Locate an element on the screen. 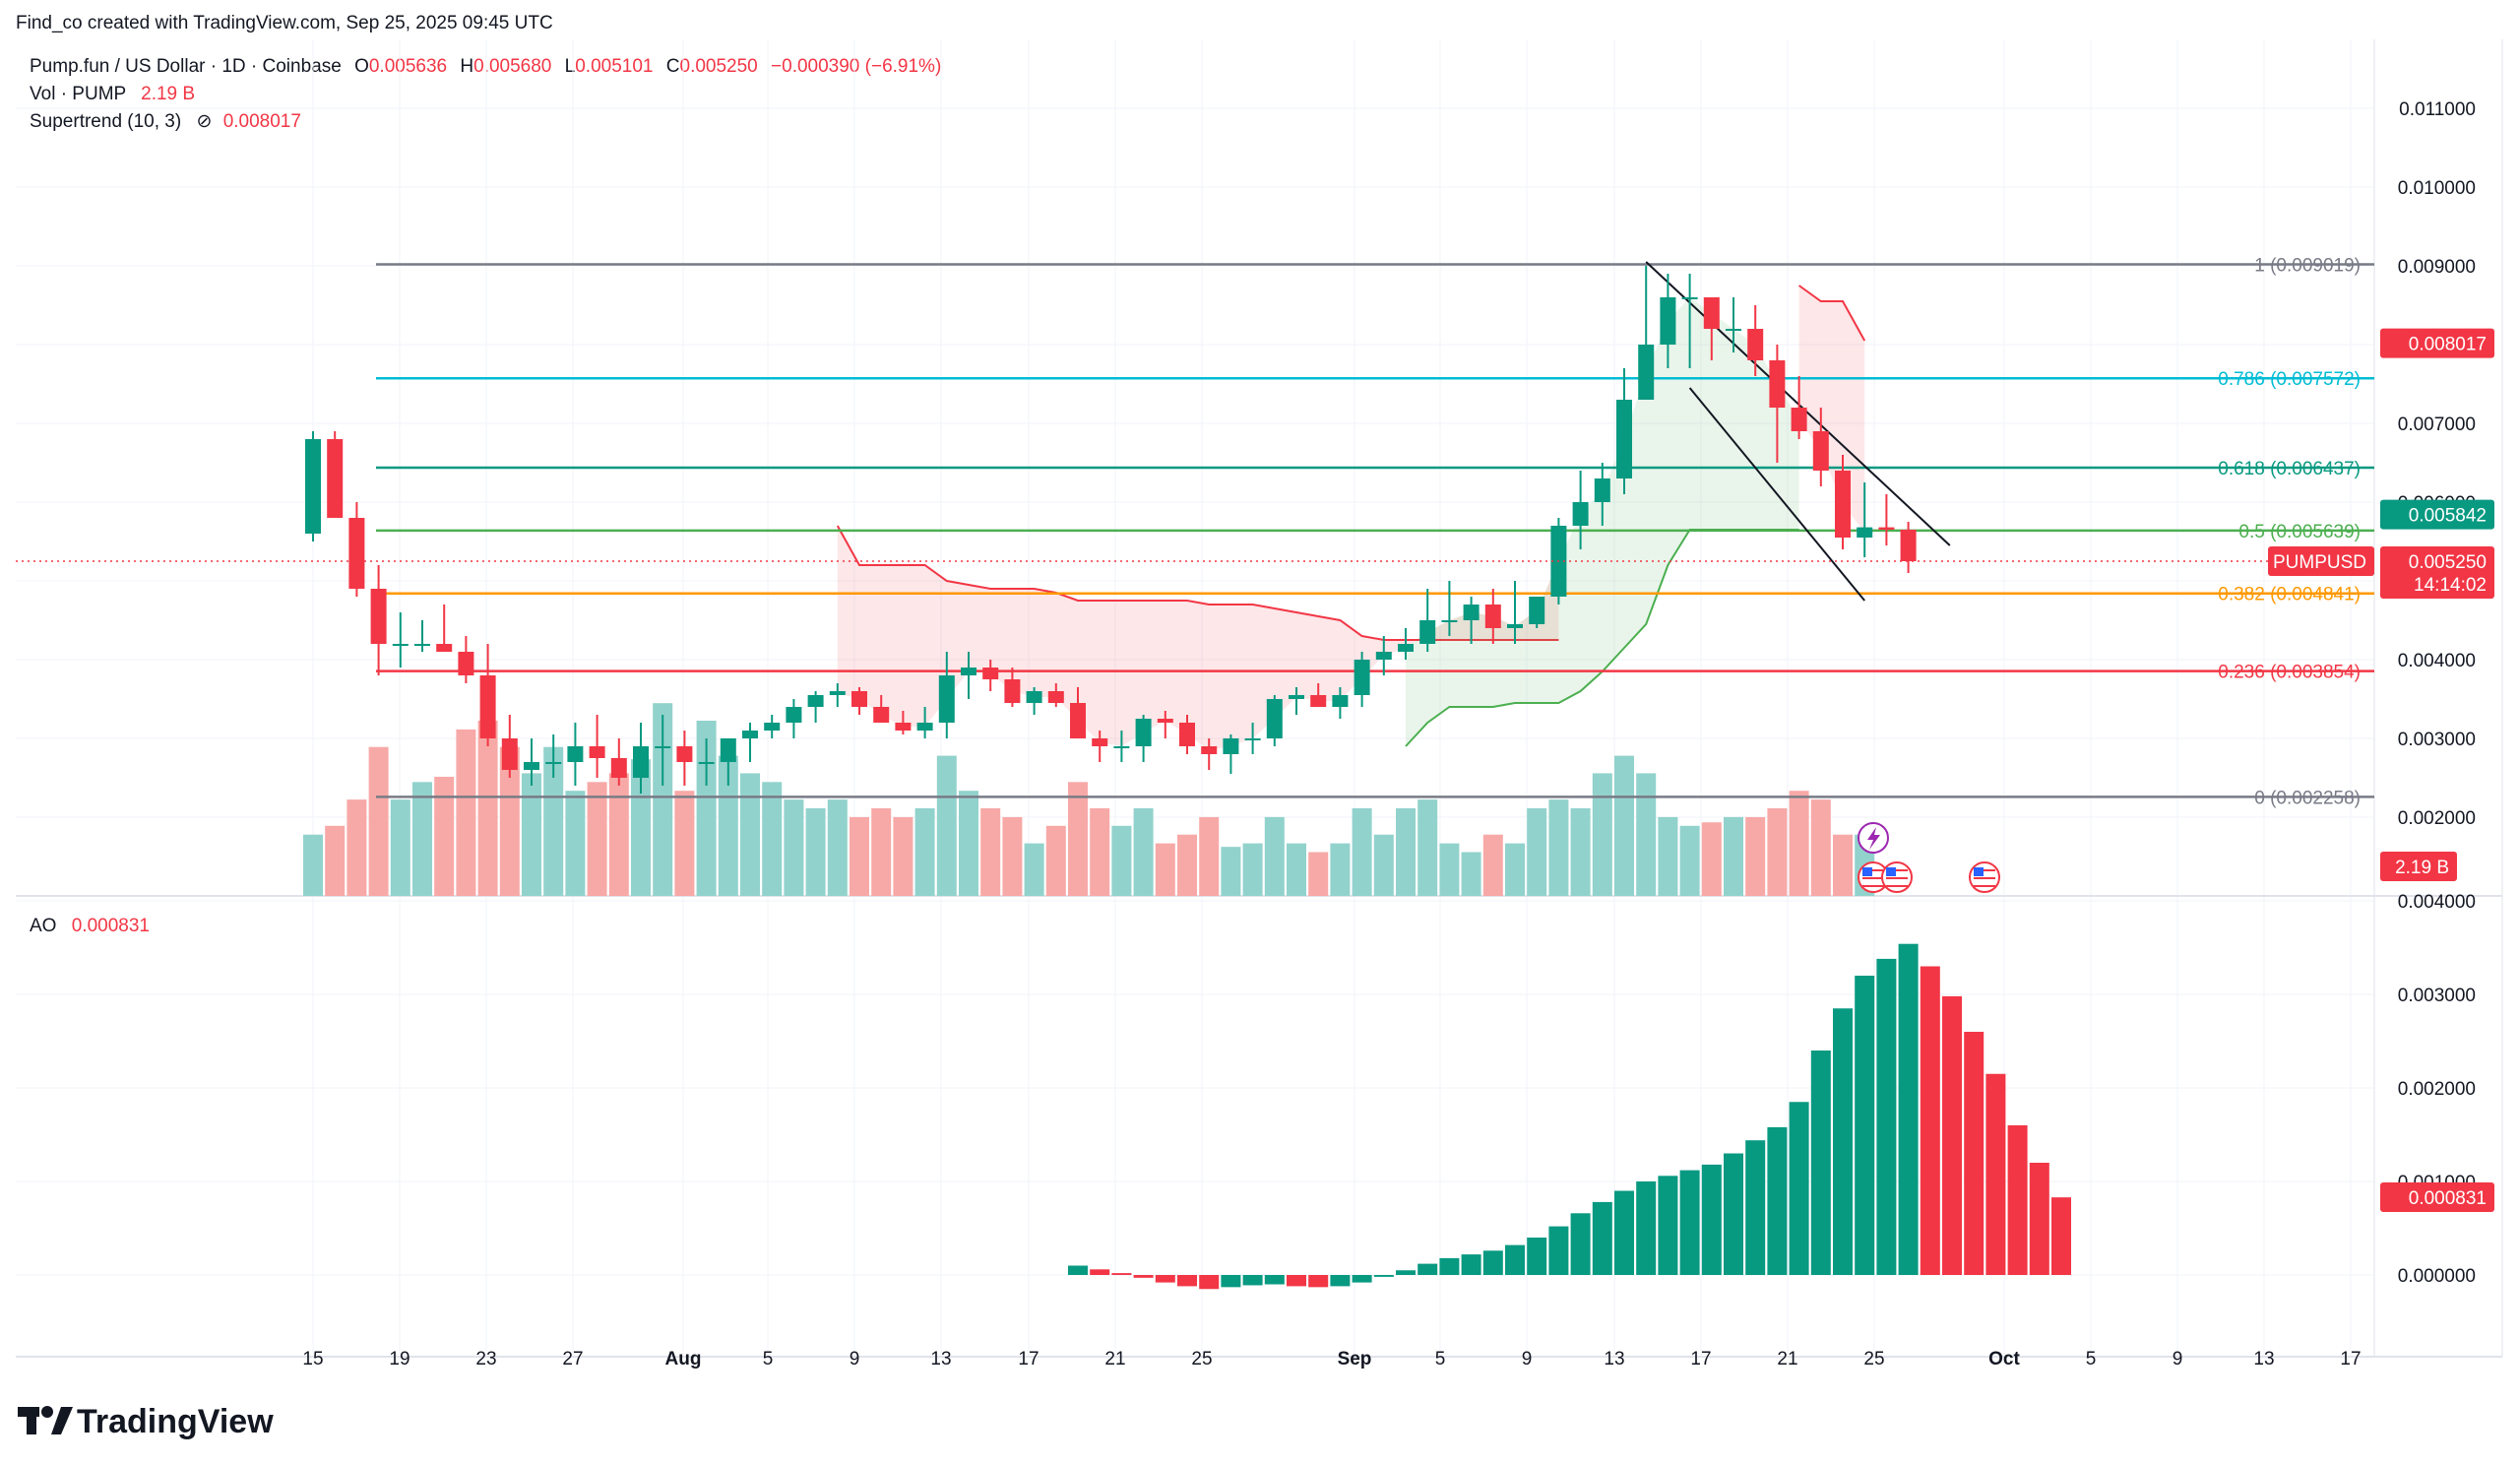  volume-value: 2.19 B is located at coordinates (168, 94).